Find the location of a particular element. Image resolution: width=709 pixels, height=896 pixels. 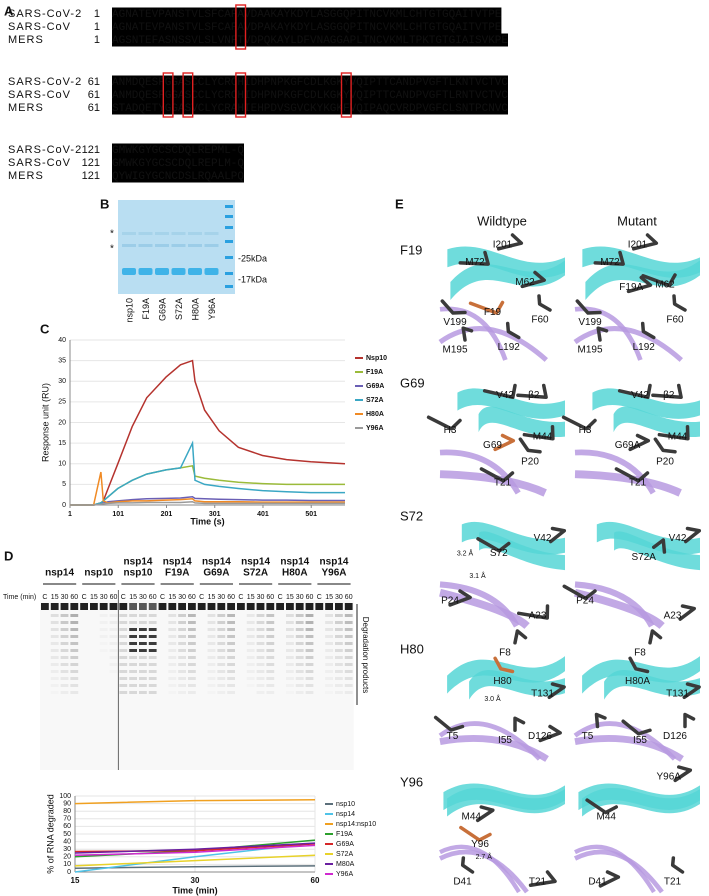

mutation-box is located at coordinates (241, 27).